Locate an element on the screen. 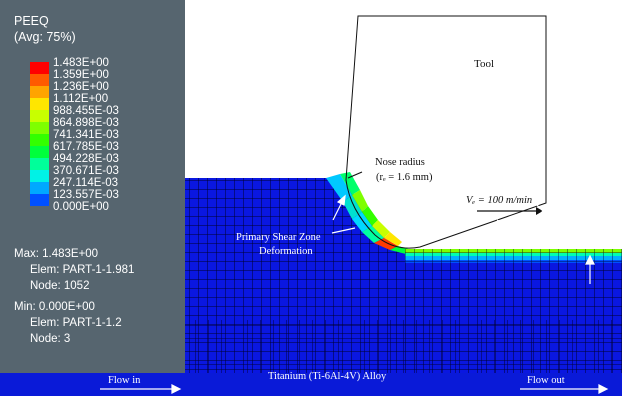 This screenshot has height=396, width=622. label-material: Titanium (Ti-6Al-4V) Alloy is located at coordinates (327, 376).